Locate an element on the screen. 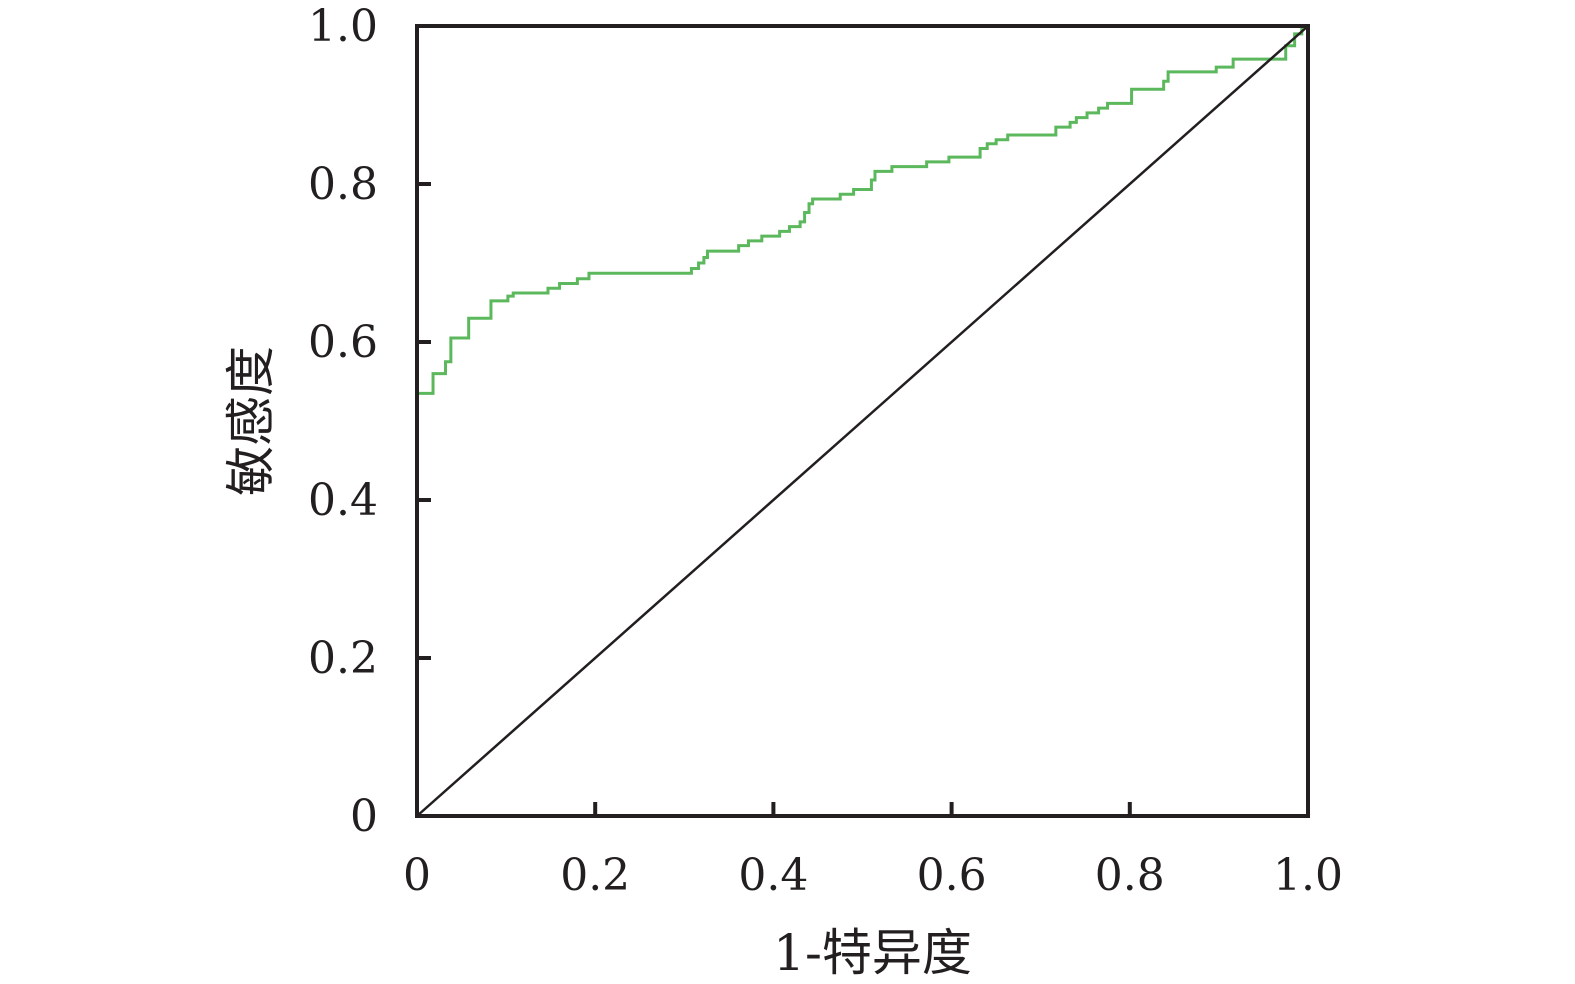  x-axis-title: 1-特异度 is located at coordinates (872, 953).